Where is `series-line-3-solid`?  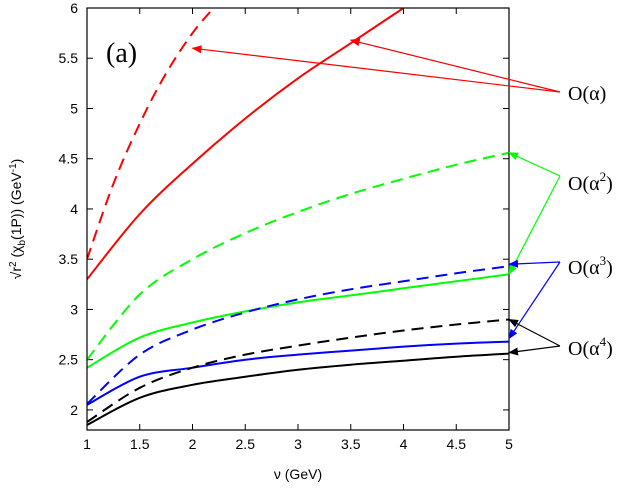 series-line-3-solid is located at coordinates (298, 321).